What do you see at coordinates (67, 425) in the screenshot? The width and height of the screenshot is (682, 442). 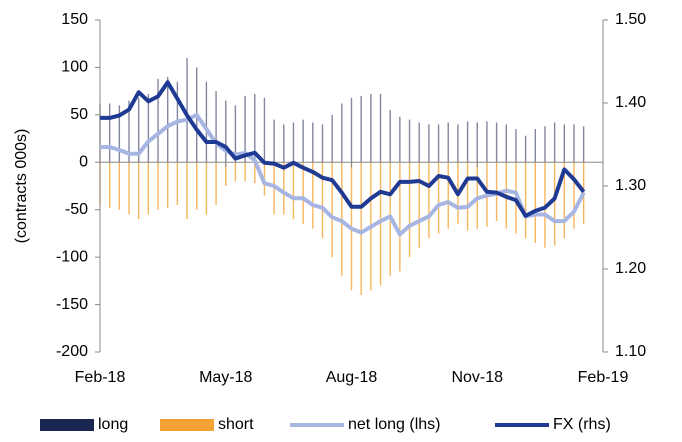 I see `legend-swatch` at bounding box center [67, 425].